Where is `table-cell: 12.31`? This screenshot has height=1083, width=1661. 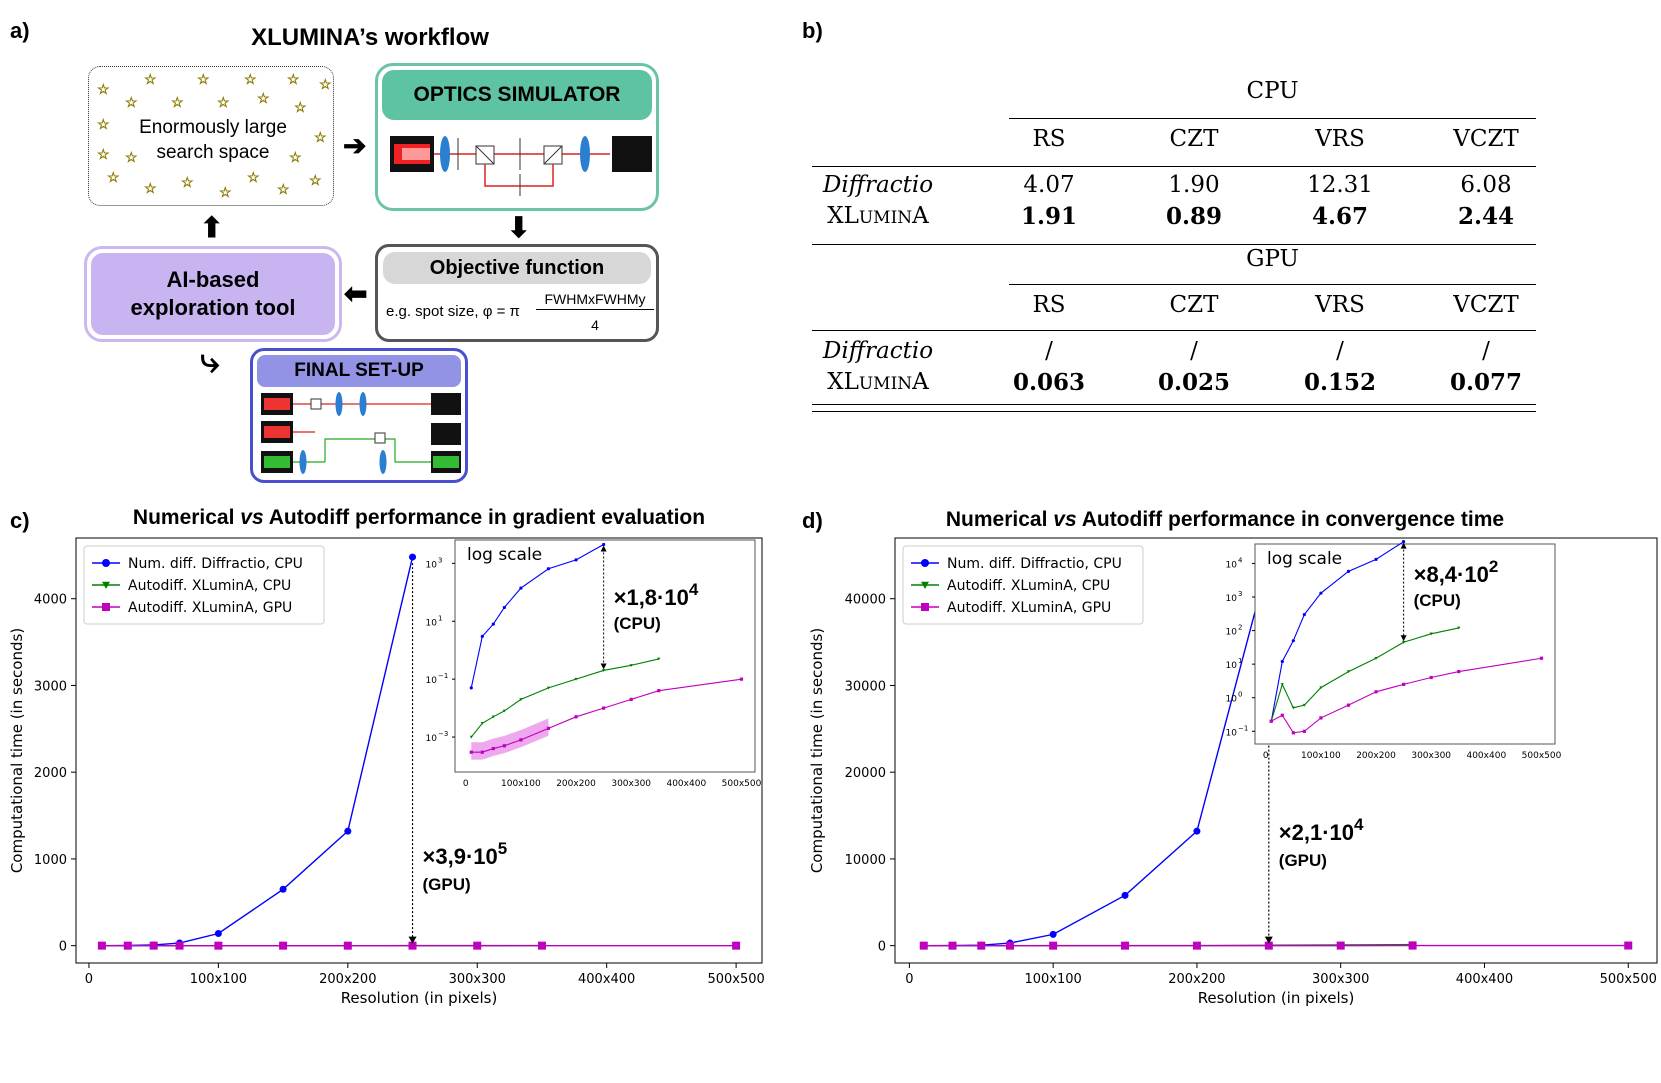
table-cell: 12.31 is located at coordinates (1340, 185).